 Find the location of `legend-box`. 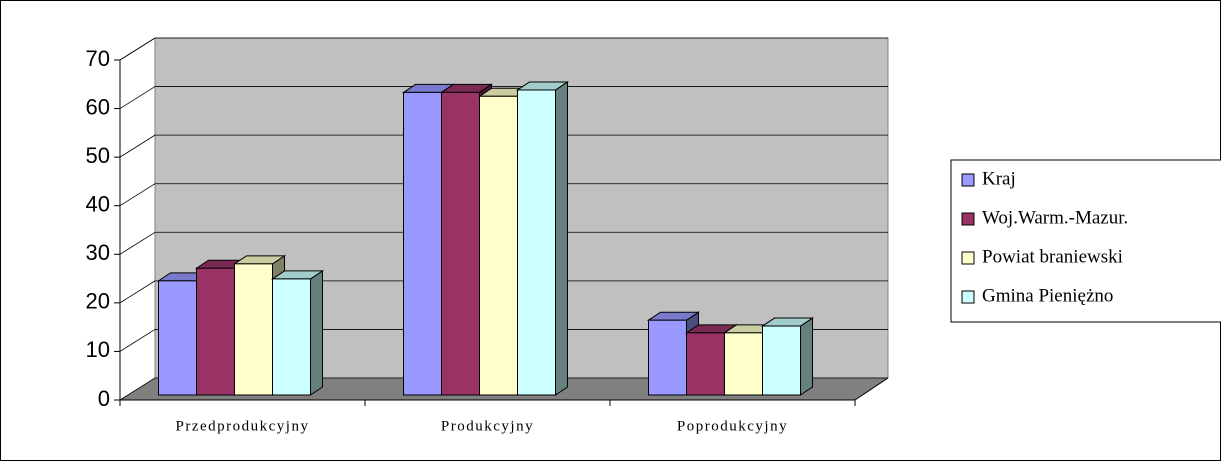

legend-box is located at coordinates (1085, 241).